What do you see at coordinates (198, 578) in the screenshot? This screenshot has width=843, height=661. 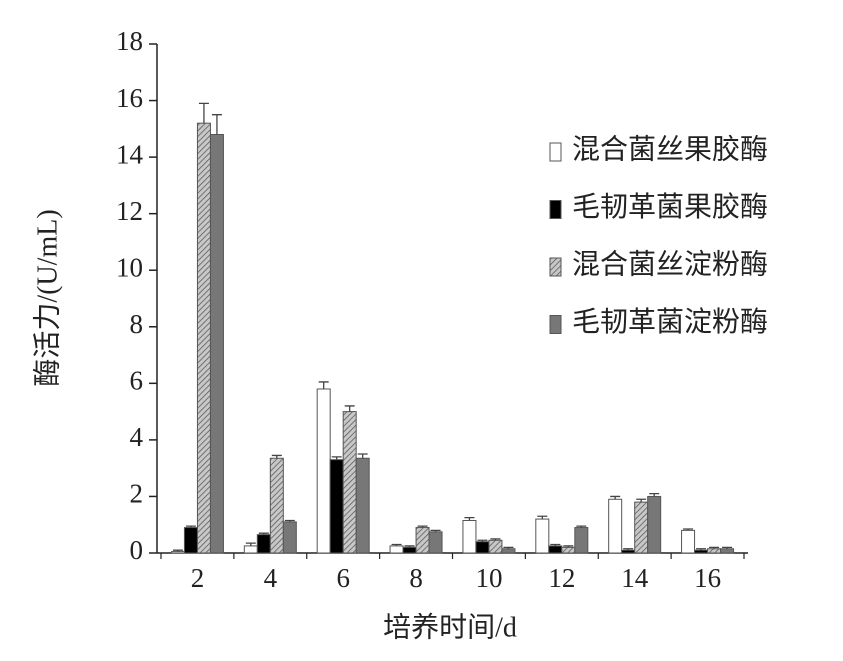 I see `x-tick-label: 2` at bounding box center [198, 578].